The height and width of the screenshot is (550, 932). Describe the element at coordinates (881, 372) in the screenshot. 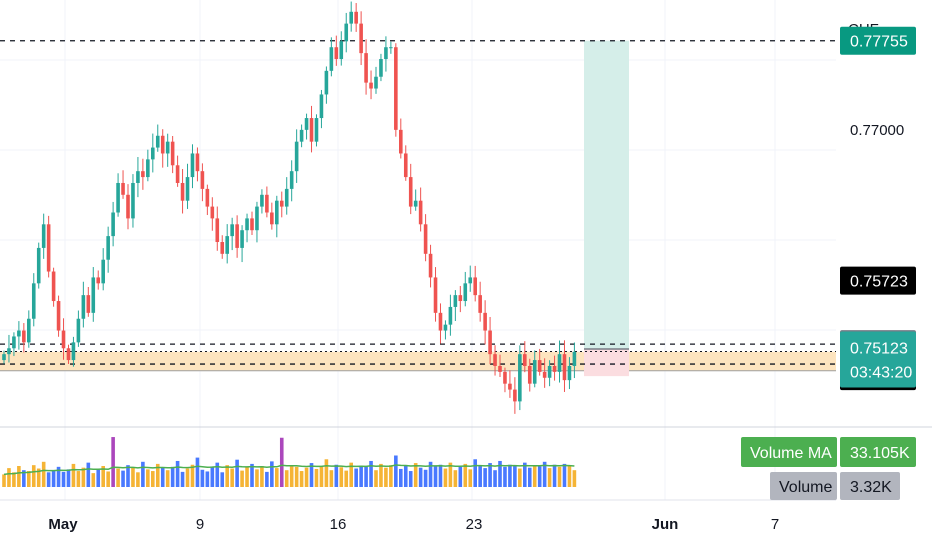

I see `countdown-label: 03:43:20` at that location.